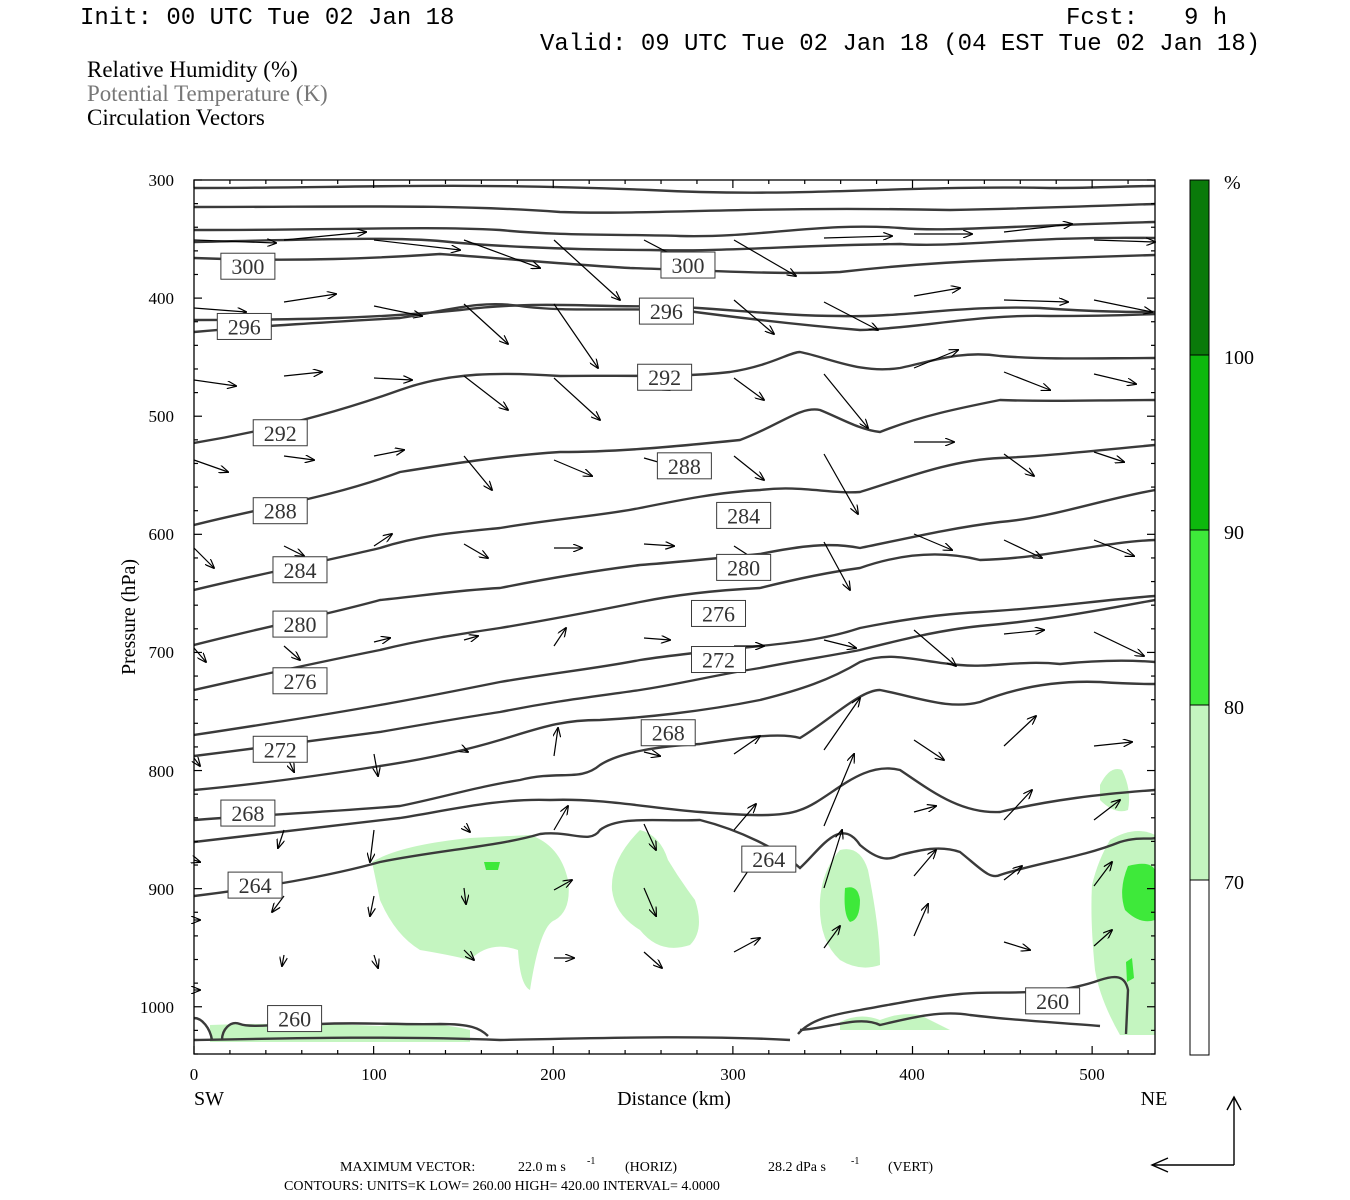 The image size is (1350, 1200). Describe the element at coordinates (207, 93) in the screenshot. I see `field-theta: Potential Temperature (K)` at that location.